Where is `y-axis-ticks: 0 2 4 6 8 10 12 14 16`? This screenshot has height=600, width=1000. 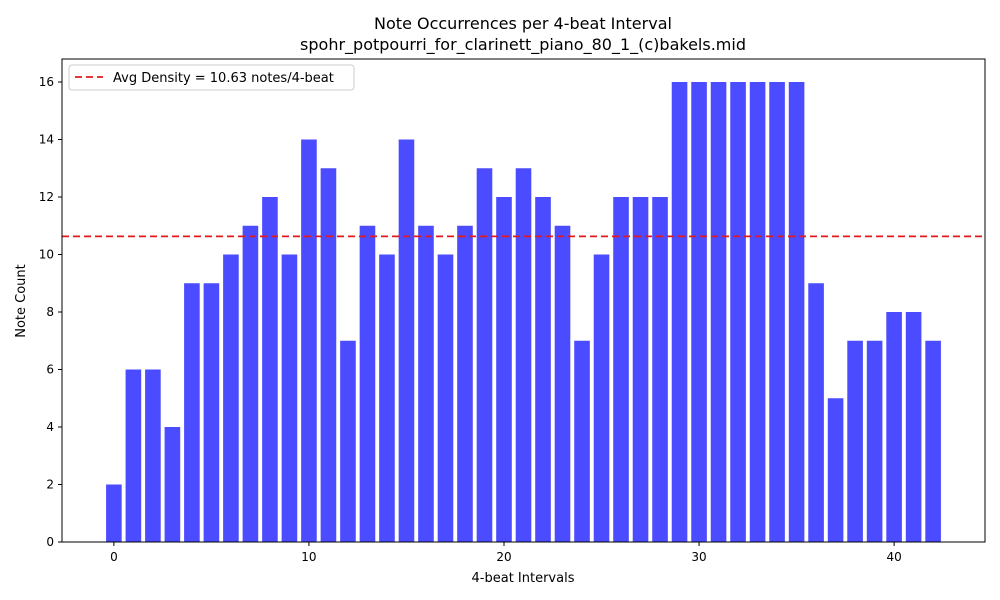
y-axis-ticks: 0 2 4 6 8 10 12 14 16 is located at coordinates (50, 312).